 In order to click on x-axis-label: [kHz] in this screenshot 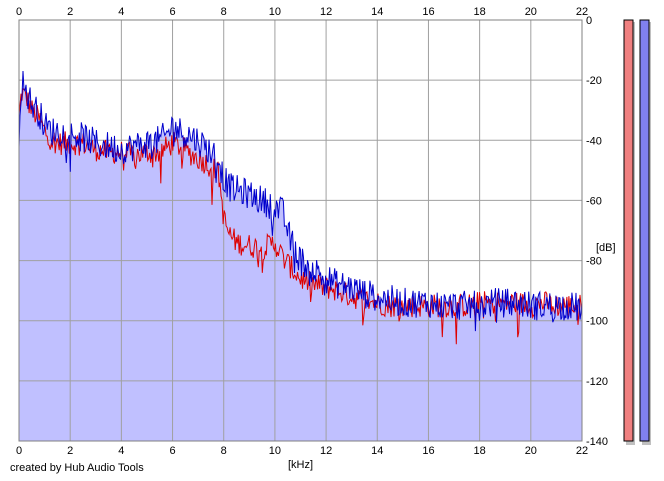, I will do `click(300, 465)`.